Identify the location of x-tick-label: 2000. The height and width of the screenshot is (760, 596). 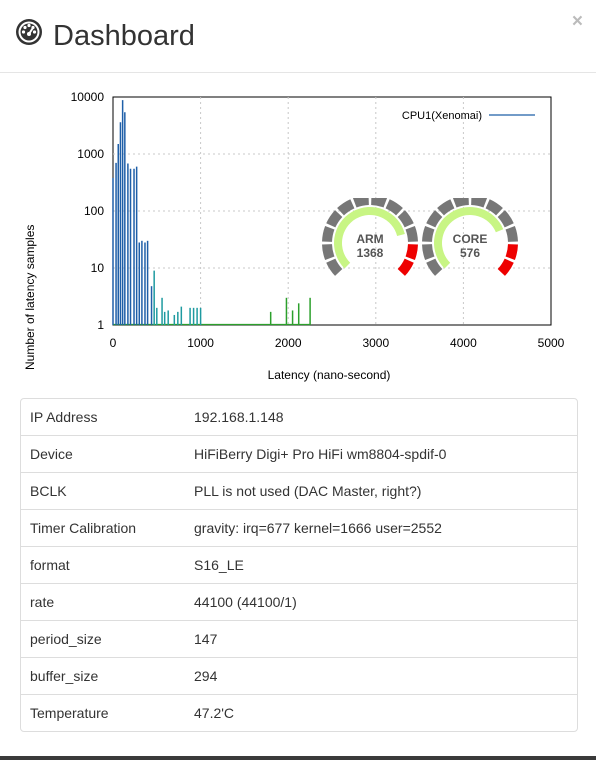
(288, 343).